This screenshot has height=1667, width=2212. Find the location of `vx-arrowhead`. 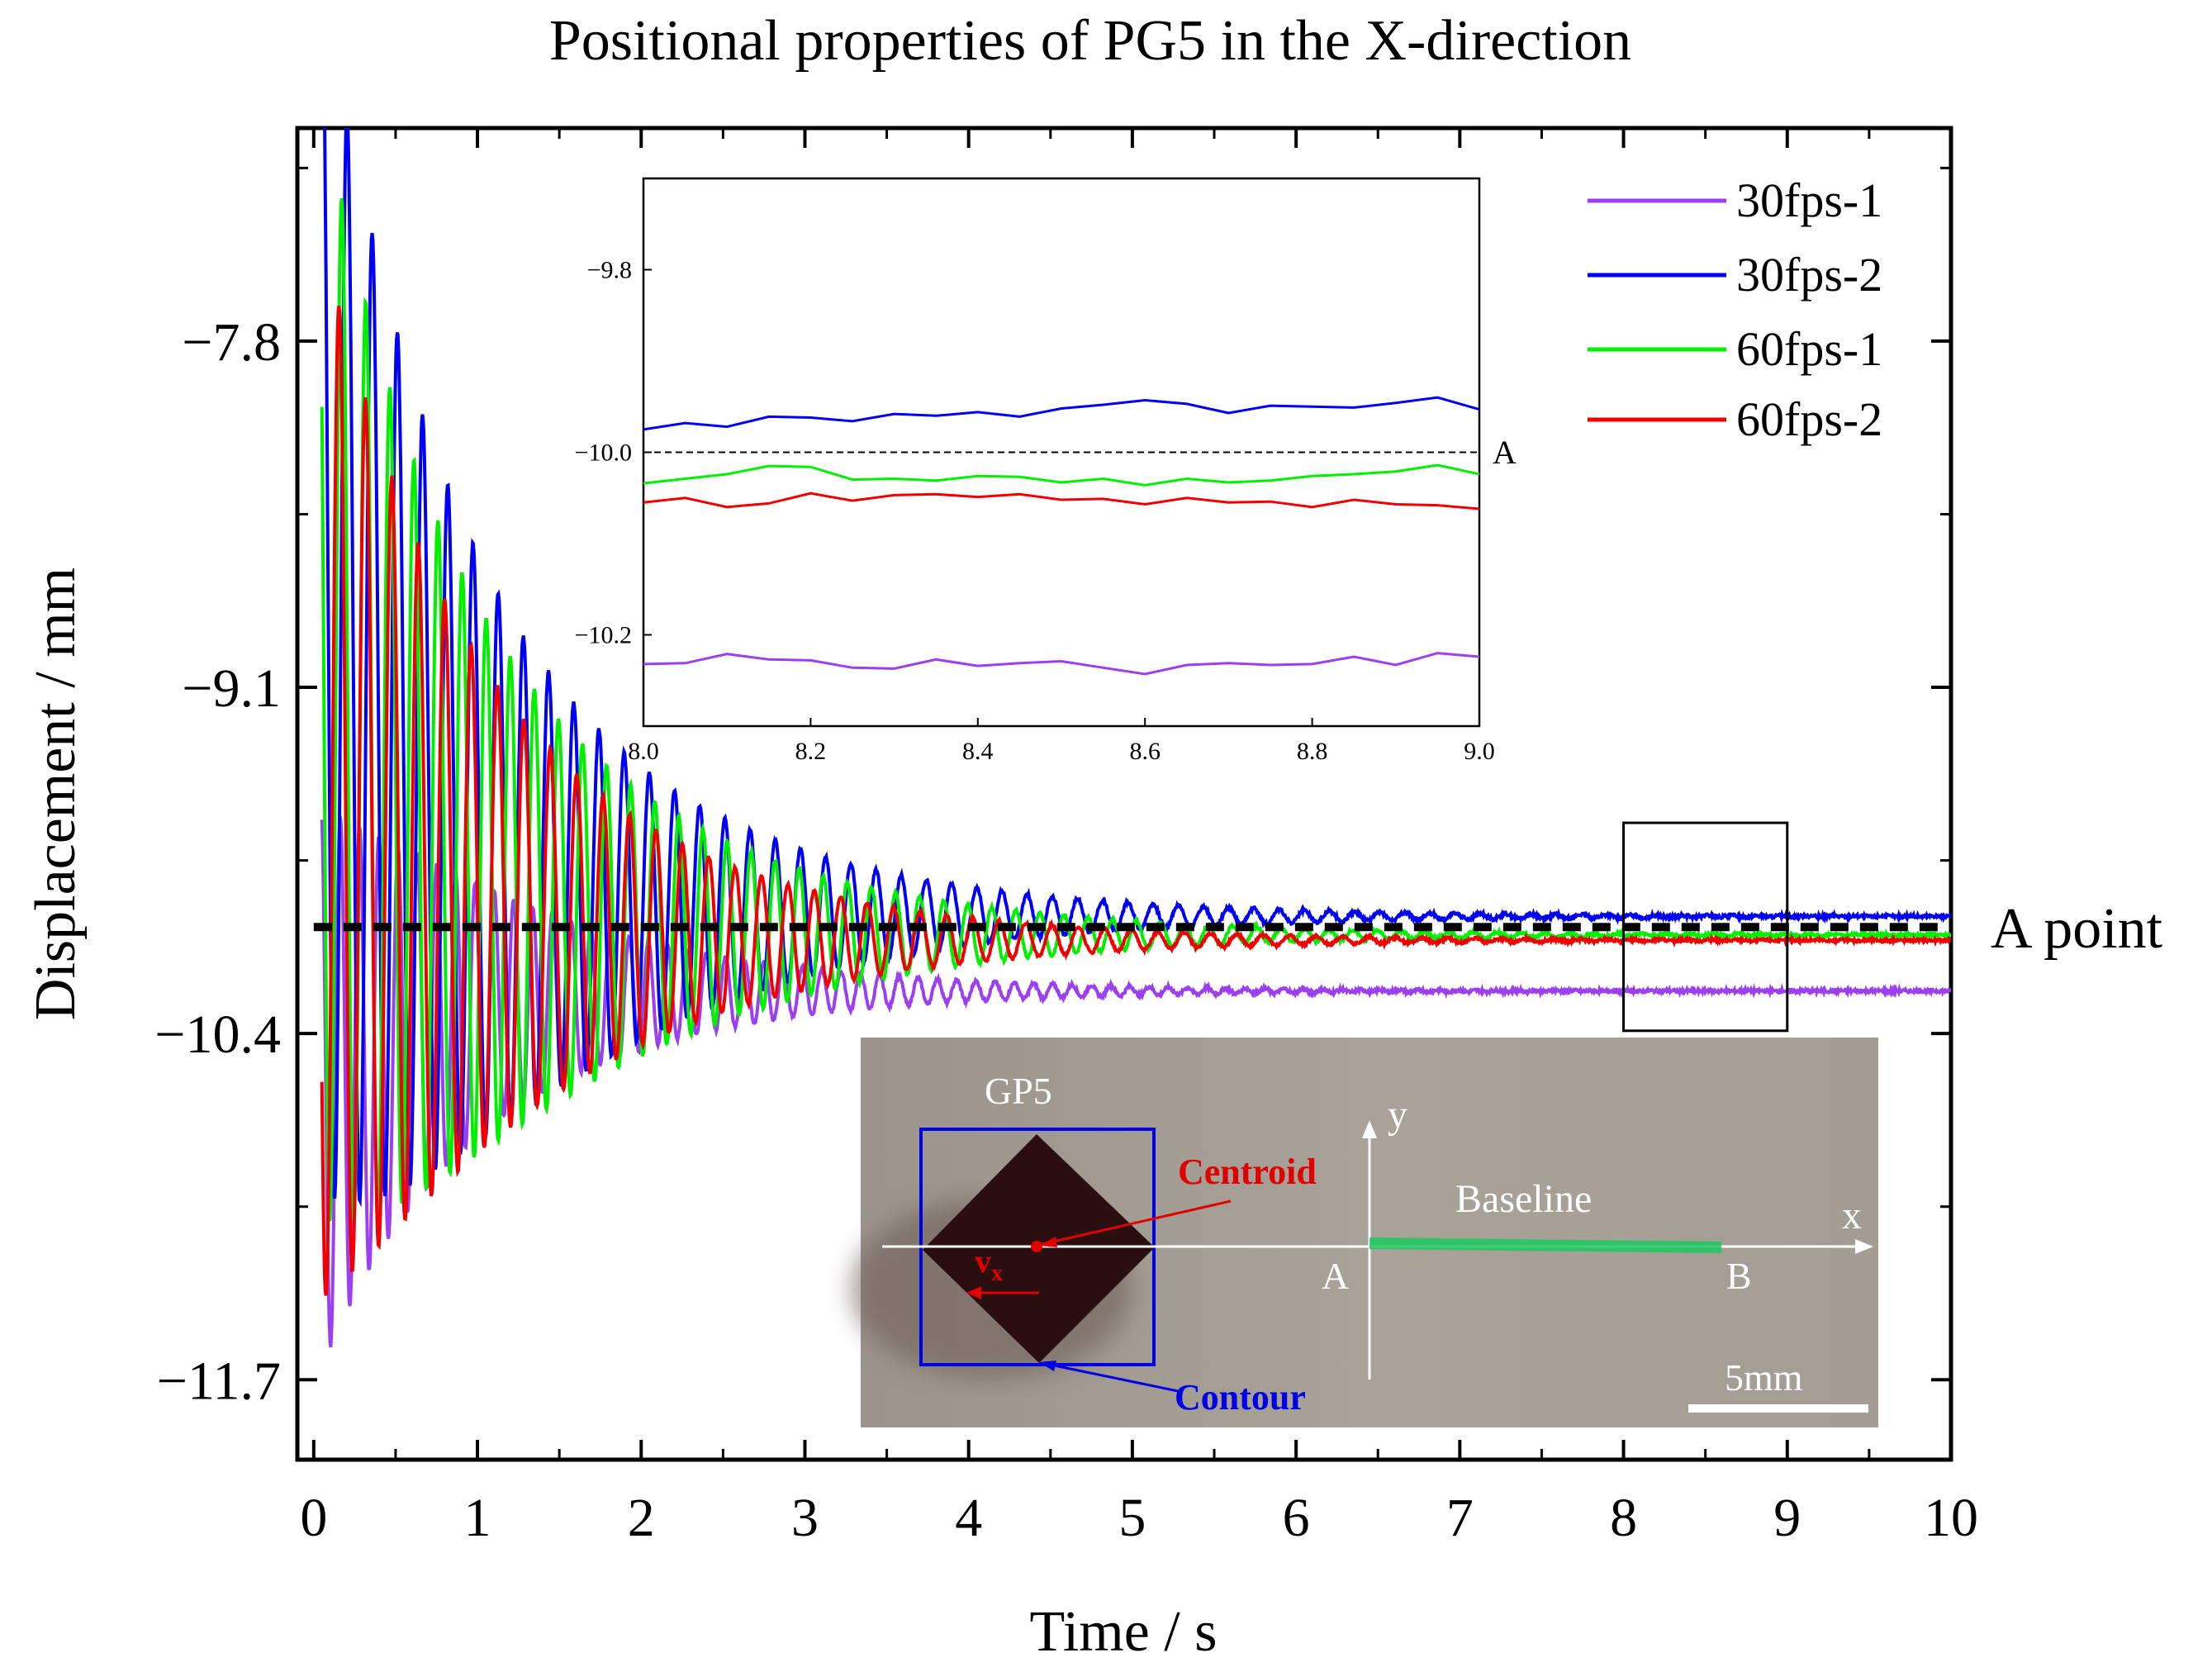

vx-arrowhead is located at coordinates (973, 1292).